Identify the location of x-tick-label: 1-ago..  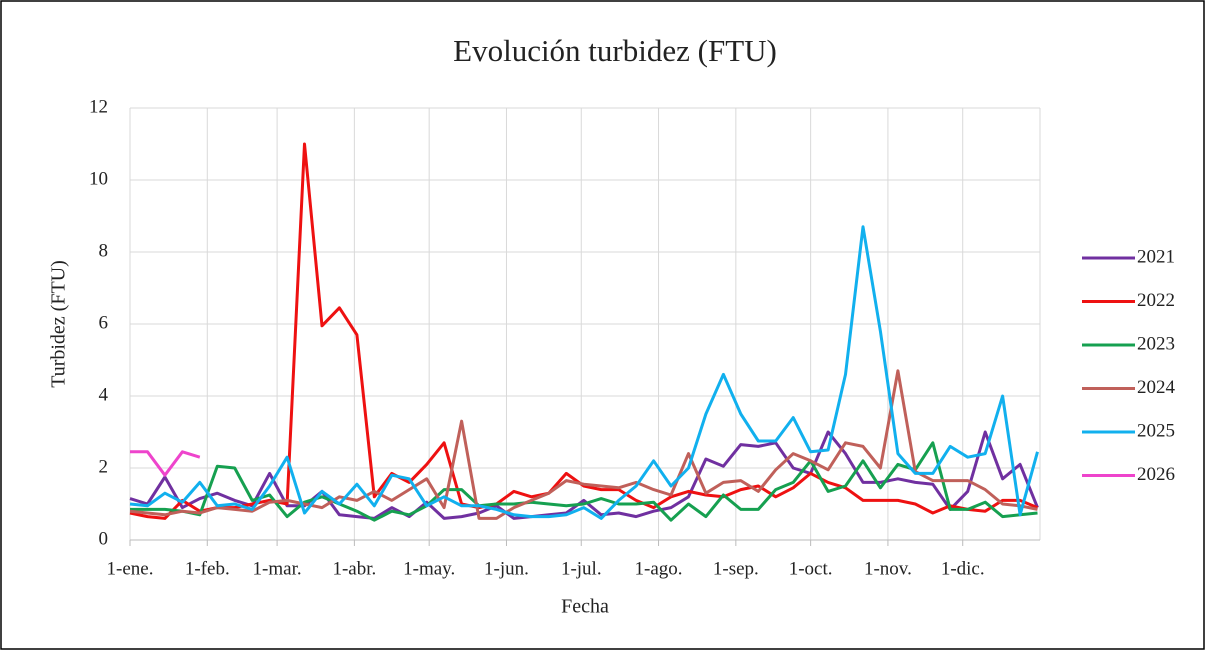
(659, 568).